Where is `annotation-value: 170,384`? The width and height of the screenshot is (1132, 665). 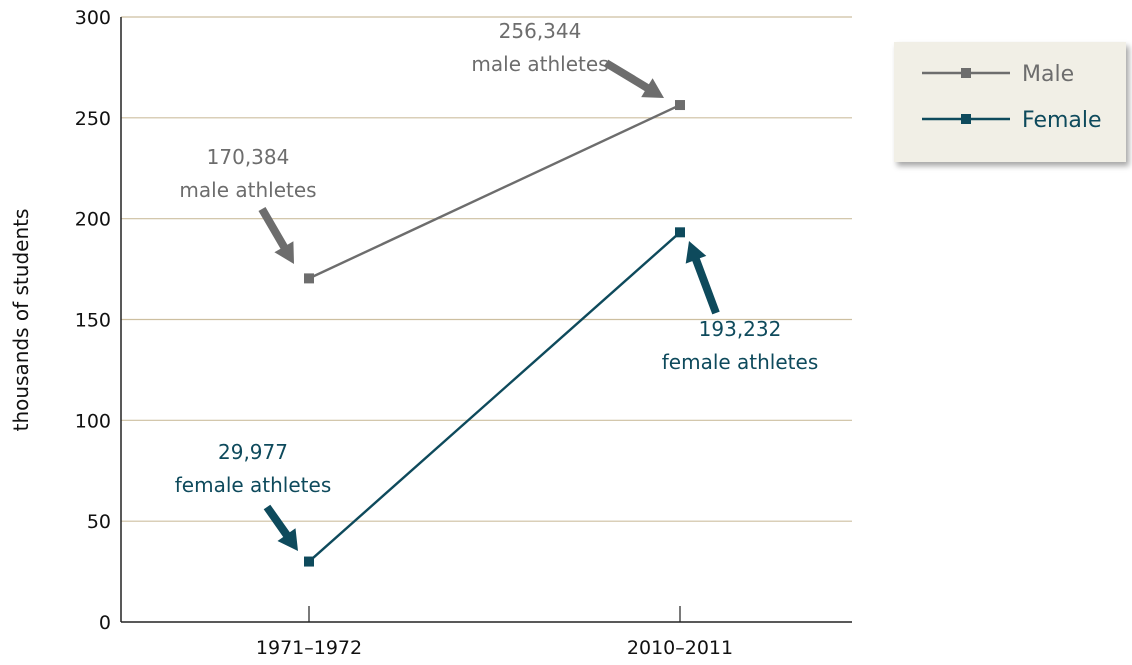
annotation-value: 170,384 is located at coordinates (248, 157).